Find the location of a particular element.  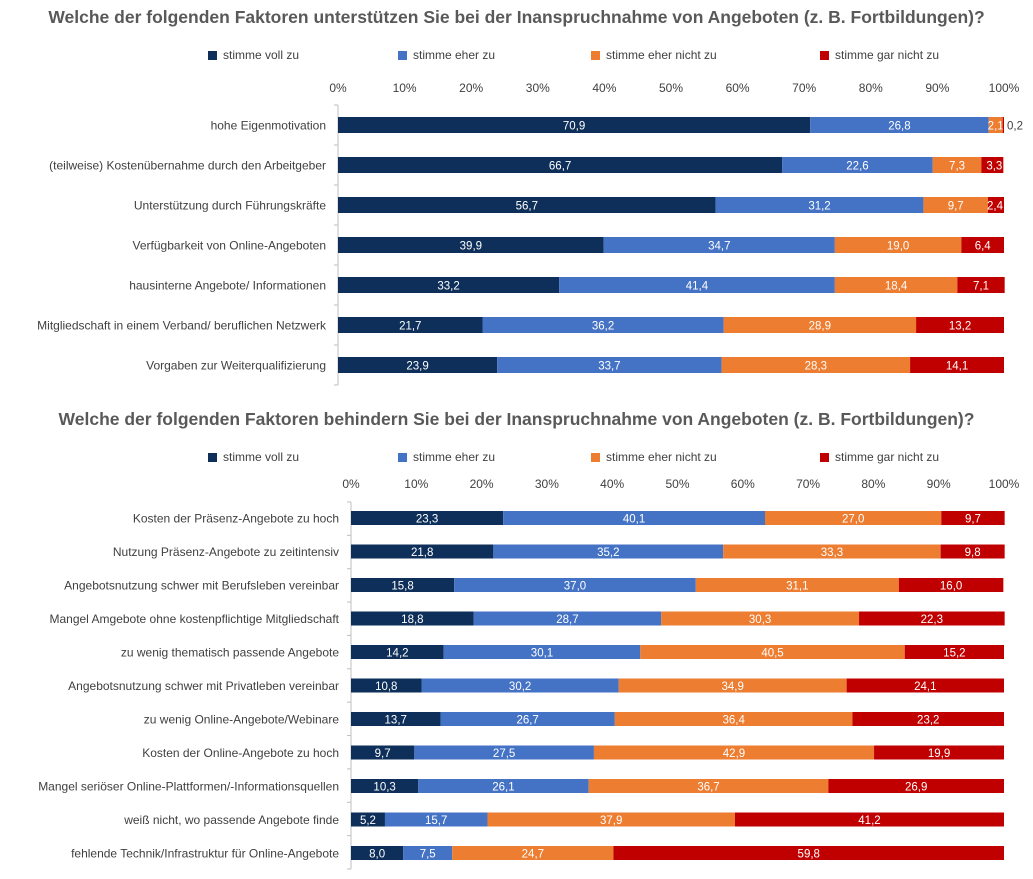

data-label: 66,7 is located at coordinates (560, 166).